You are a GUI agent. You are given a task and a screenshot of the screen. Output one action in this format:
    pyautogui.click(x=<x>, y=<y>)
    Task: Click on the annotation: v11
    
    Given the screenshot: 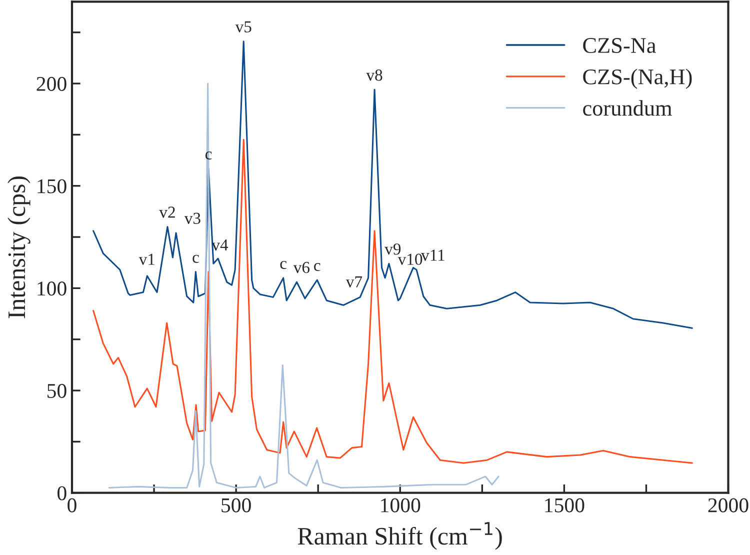 What is the action you would take?
    pyautogui.click(x=432, y=255)
    